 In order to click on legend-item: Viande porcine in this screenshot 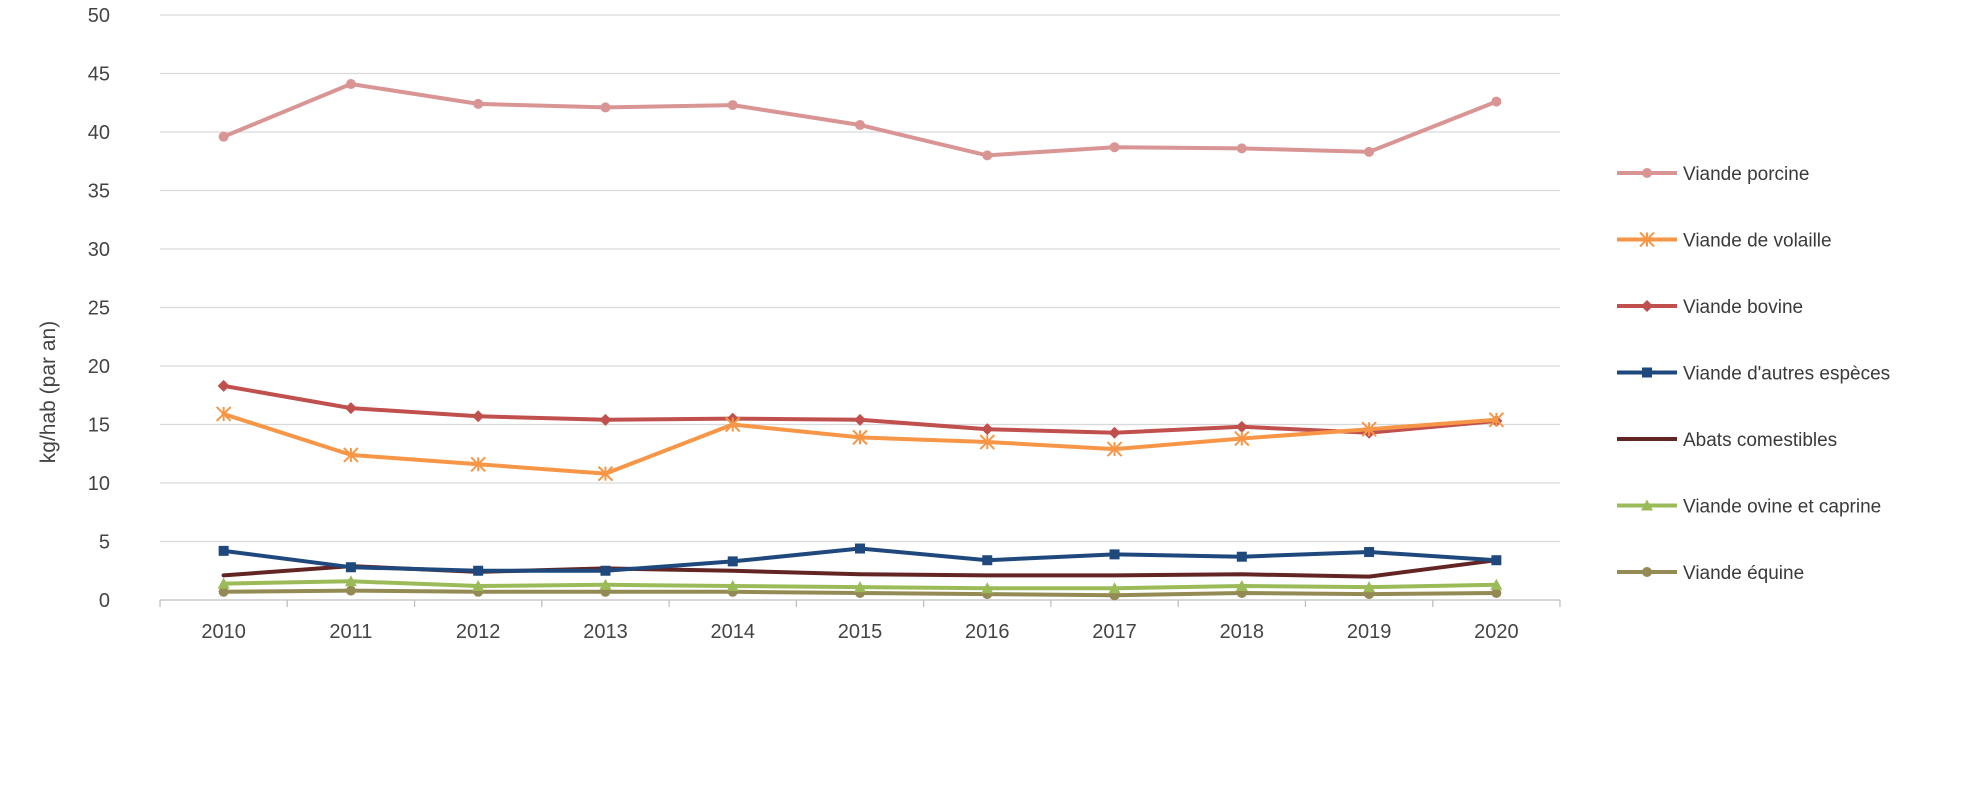, I will do `click(1713, 174)`.